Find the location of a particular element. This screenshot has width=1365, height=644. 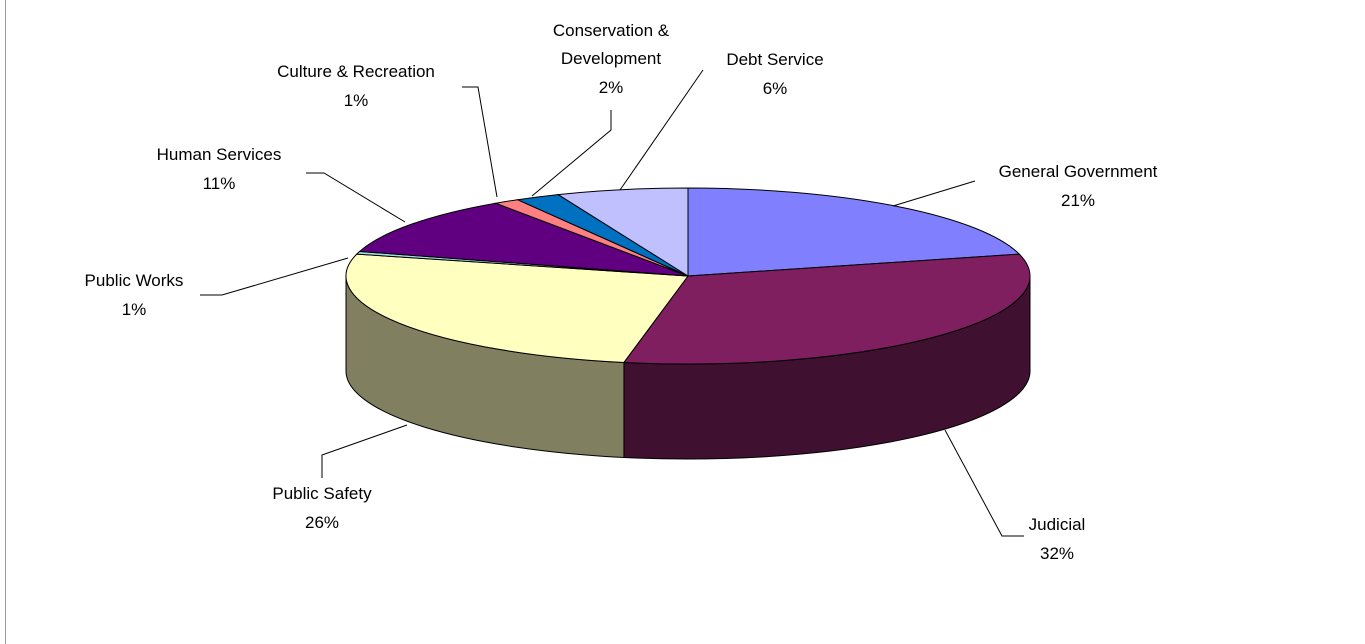

data-label-name-general-government: General Government is located at coordinates (1078, 171).